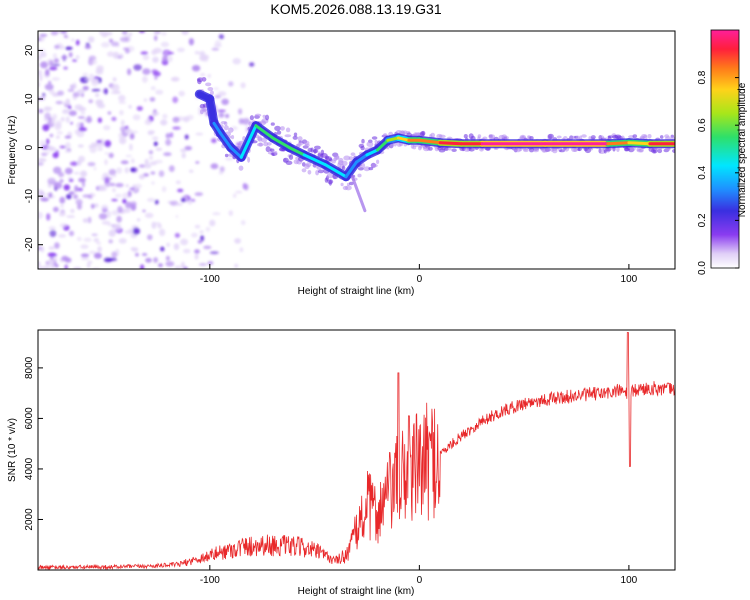 The image size is (750, 600). I want to click on y-tick-label: 2000, so click(29, 519).